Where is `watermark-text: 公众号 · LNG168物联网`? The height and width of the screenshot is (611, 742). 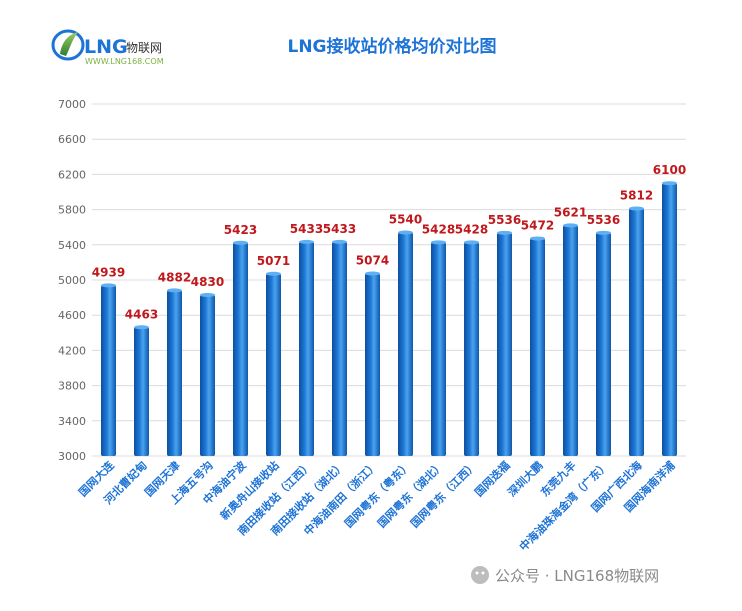
watermark-text: 公众号 · LNG168物联网 is located at coordinates (577, 576).